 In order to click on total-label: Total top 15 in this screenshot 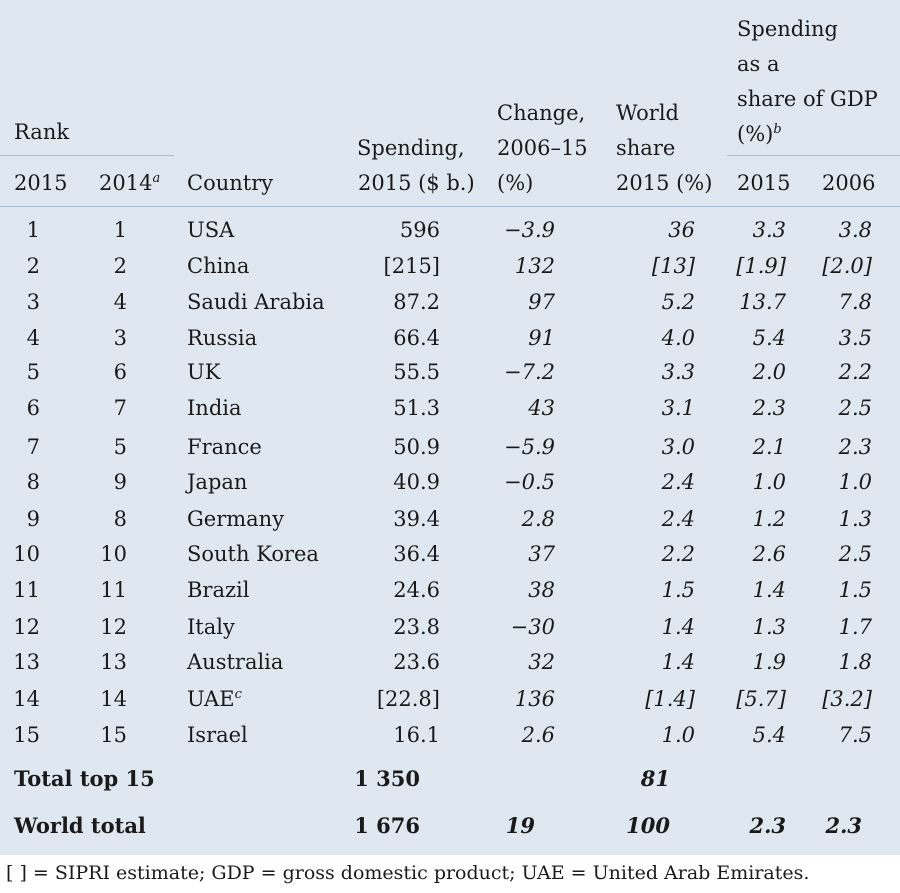, I will do `click(84, 778)`.